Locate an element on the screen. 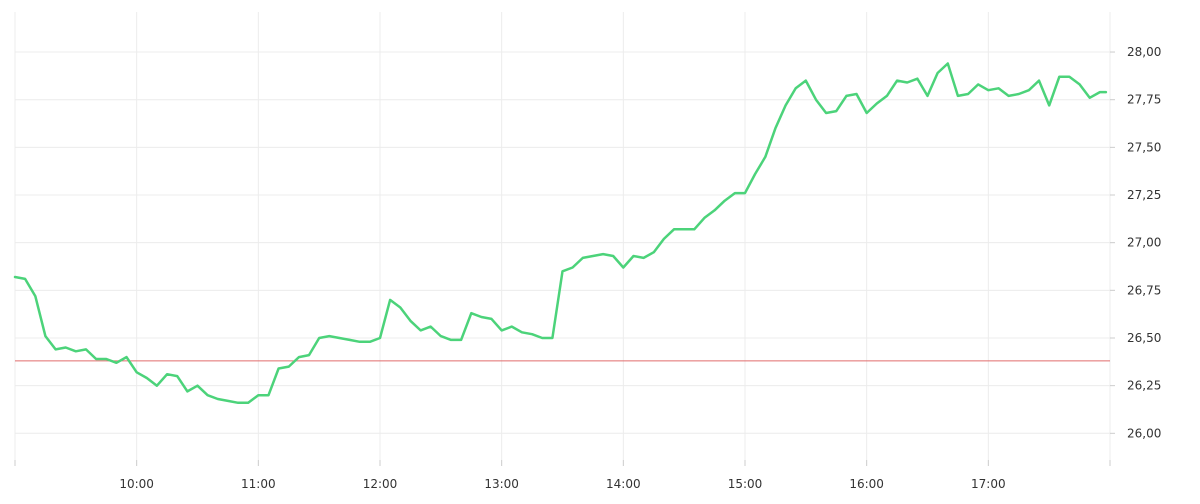  y-tick-label: 27,25 is located at coordinates (1144, 195).